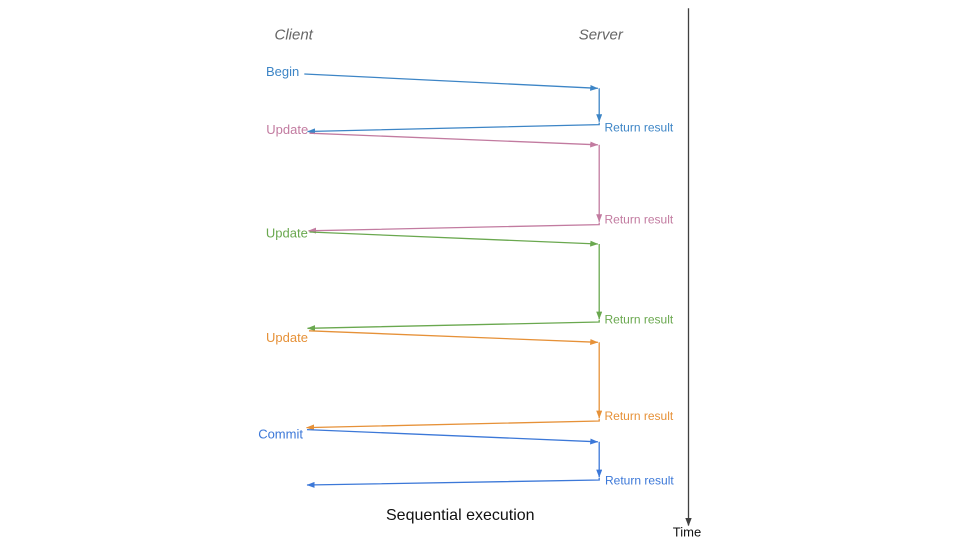 This screenshot has width=960, height=540. What do you see at coordinates (460, 515) in the screenshot?
I see `svg-text: Sequential execution` at bounding box center [460, 515].